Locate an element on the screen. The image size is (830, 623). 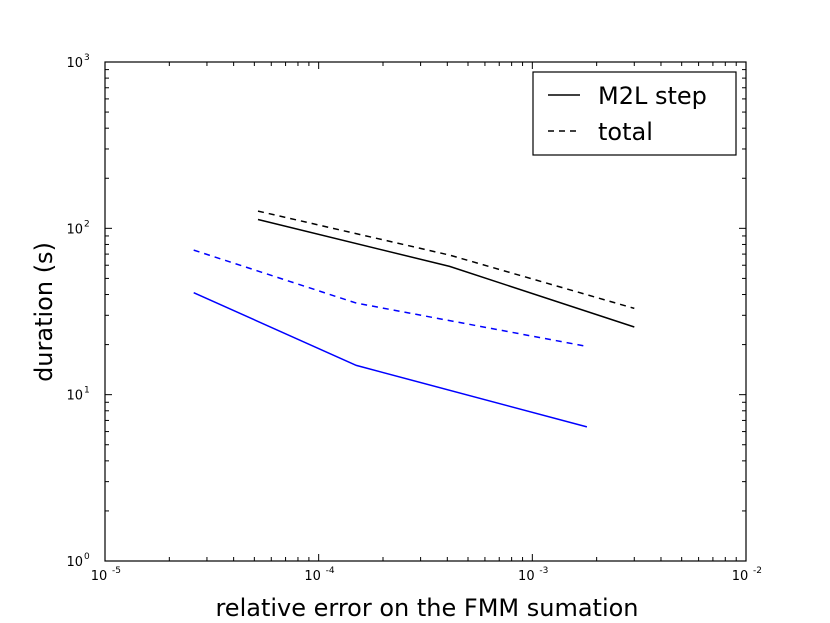
y-tick-label-exponent: 1 is located at coordinates (87, 391).